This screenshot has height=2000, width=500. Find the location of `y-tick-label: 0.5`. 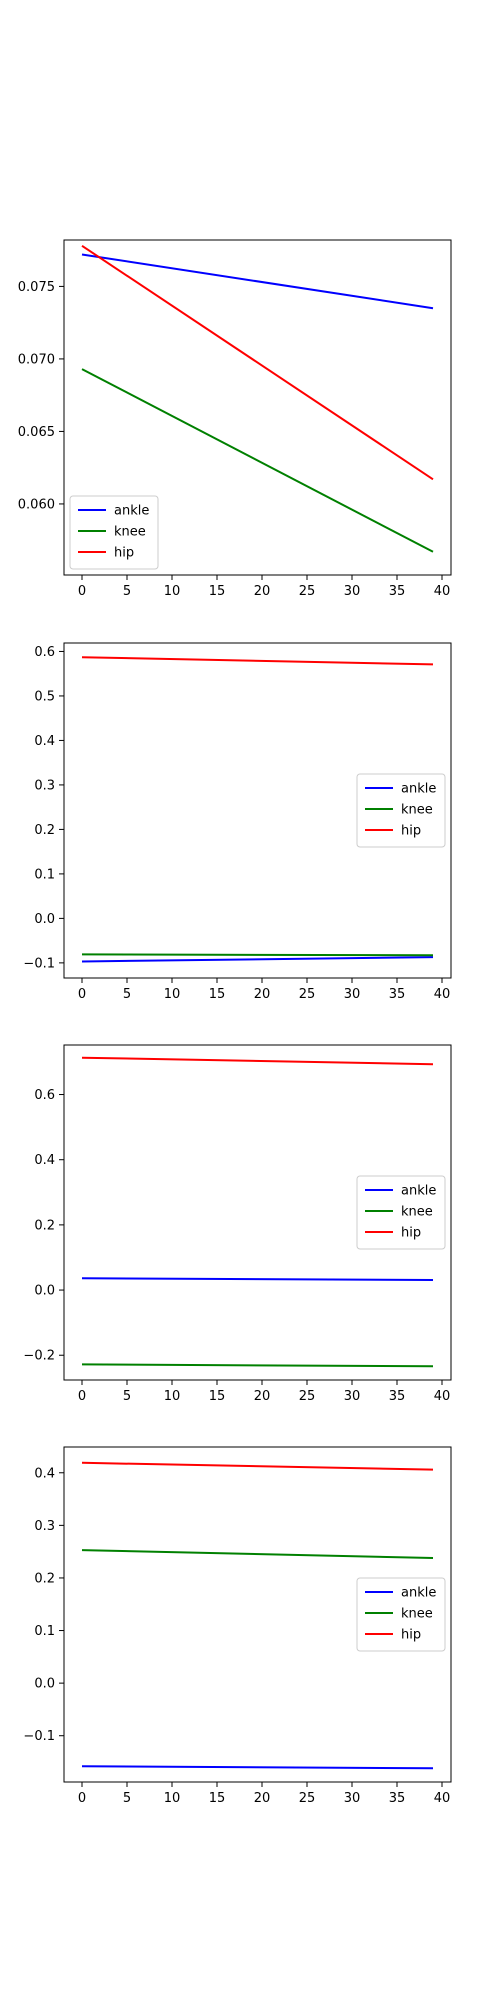

y-tick-label: 0.5 is located at coordinates (44, 696).